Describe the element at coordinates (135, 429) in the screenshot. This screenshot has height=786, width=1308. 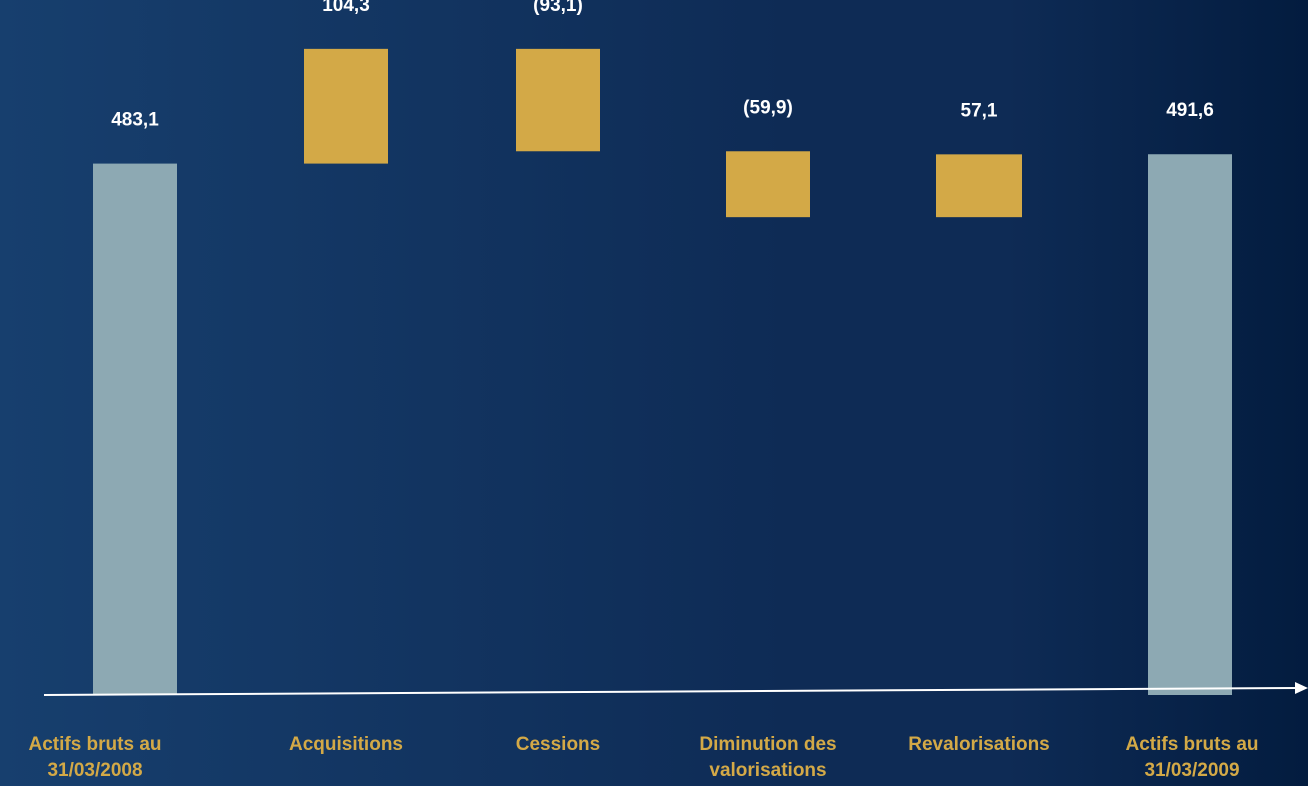
I see `bar-actifs-bruts-au-31-03-2008` at that location.